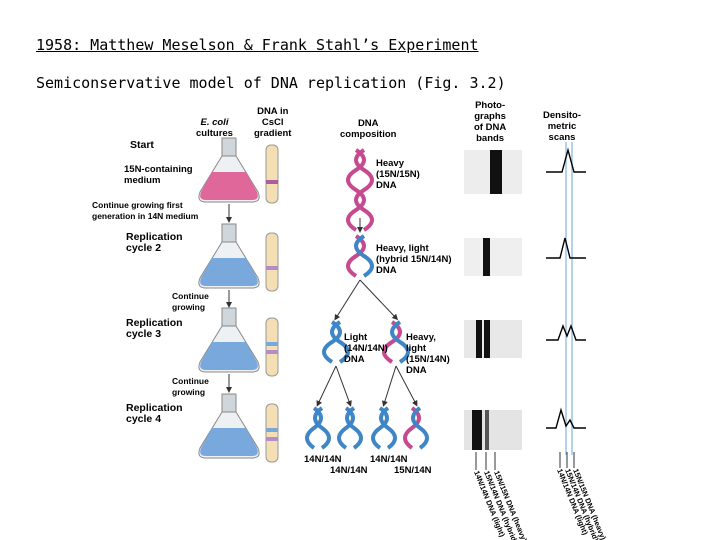 The image size is (720, 540). What do you see at coordinates (490, 127) in the screenshot?
I see `header-photo-line3: of DNA` at bounding box center [490, 127].